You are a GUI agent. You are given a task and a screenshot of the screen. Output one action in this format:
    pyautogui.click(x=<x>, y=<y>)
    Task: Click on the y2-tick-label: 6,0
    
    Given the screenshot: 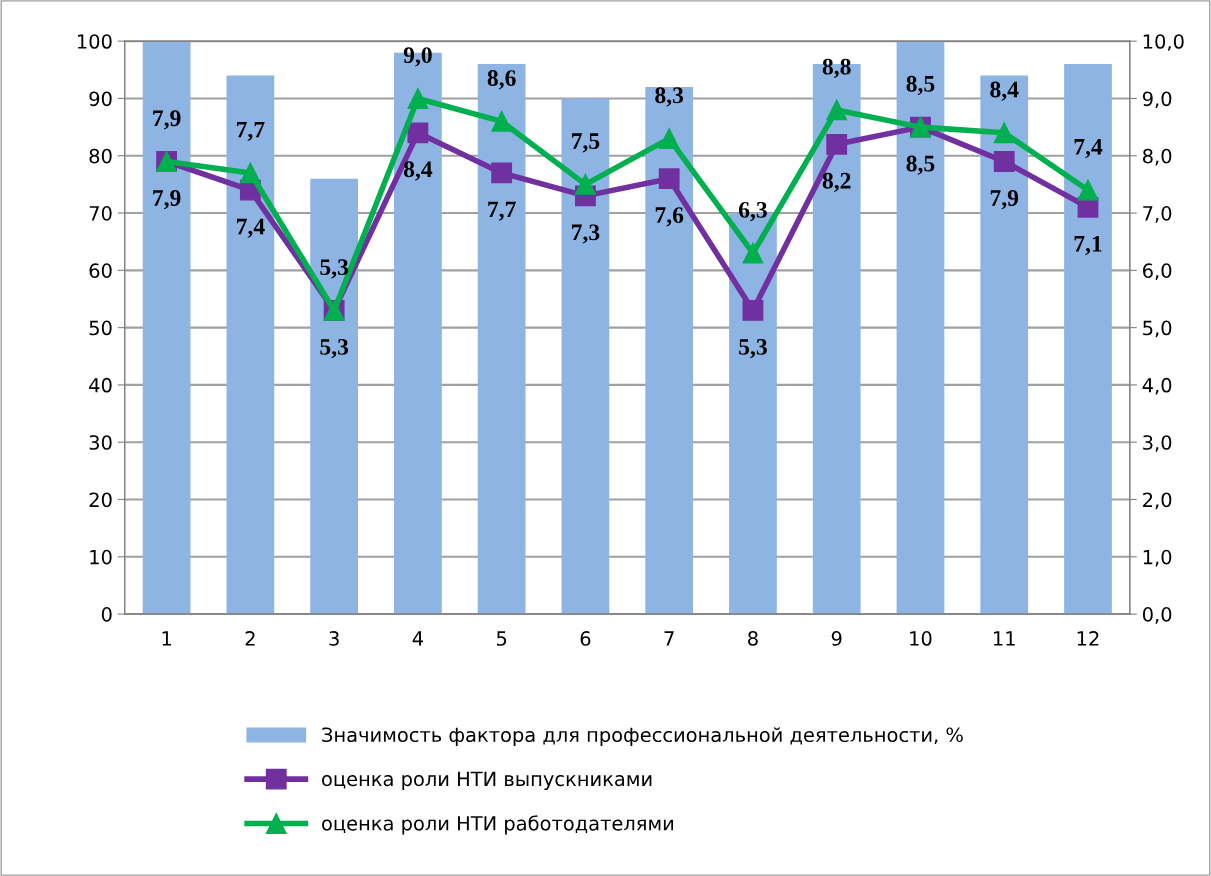 What is the action you would take?
    pyautogui.click(x=1157, y=271)
    